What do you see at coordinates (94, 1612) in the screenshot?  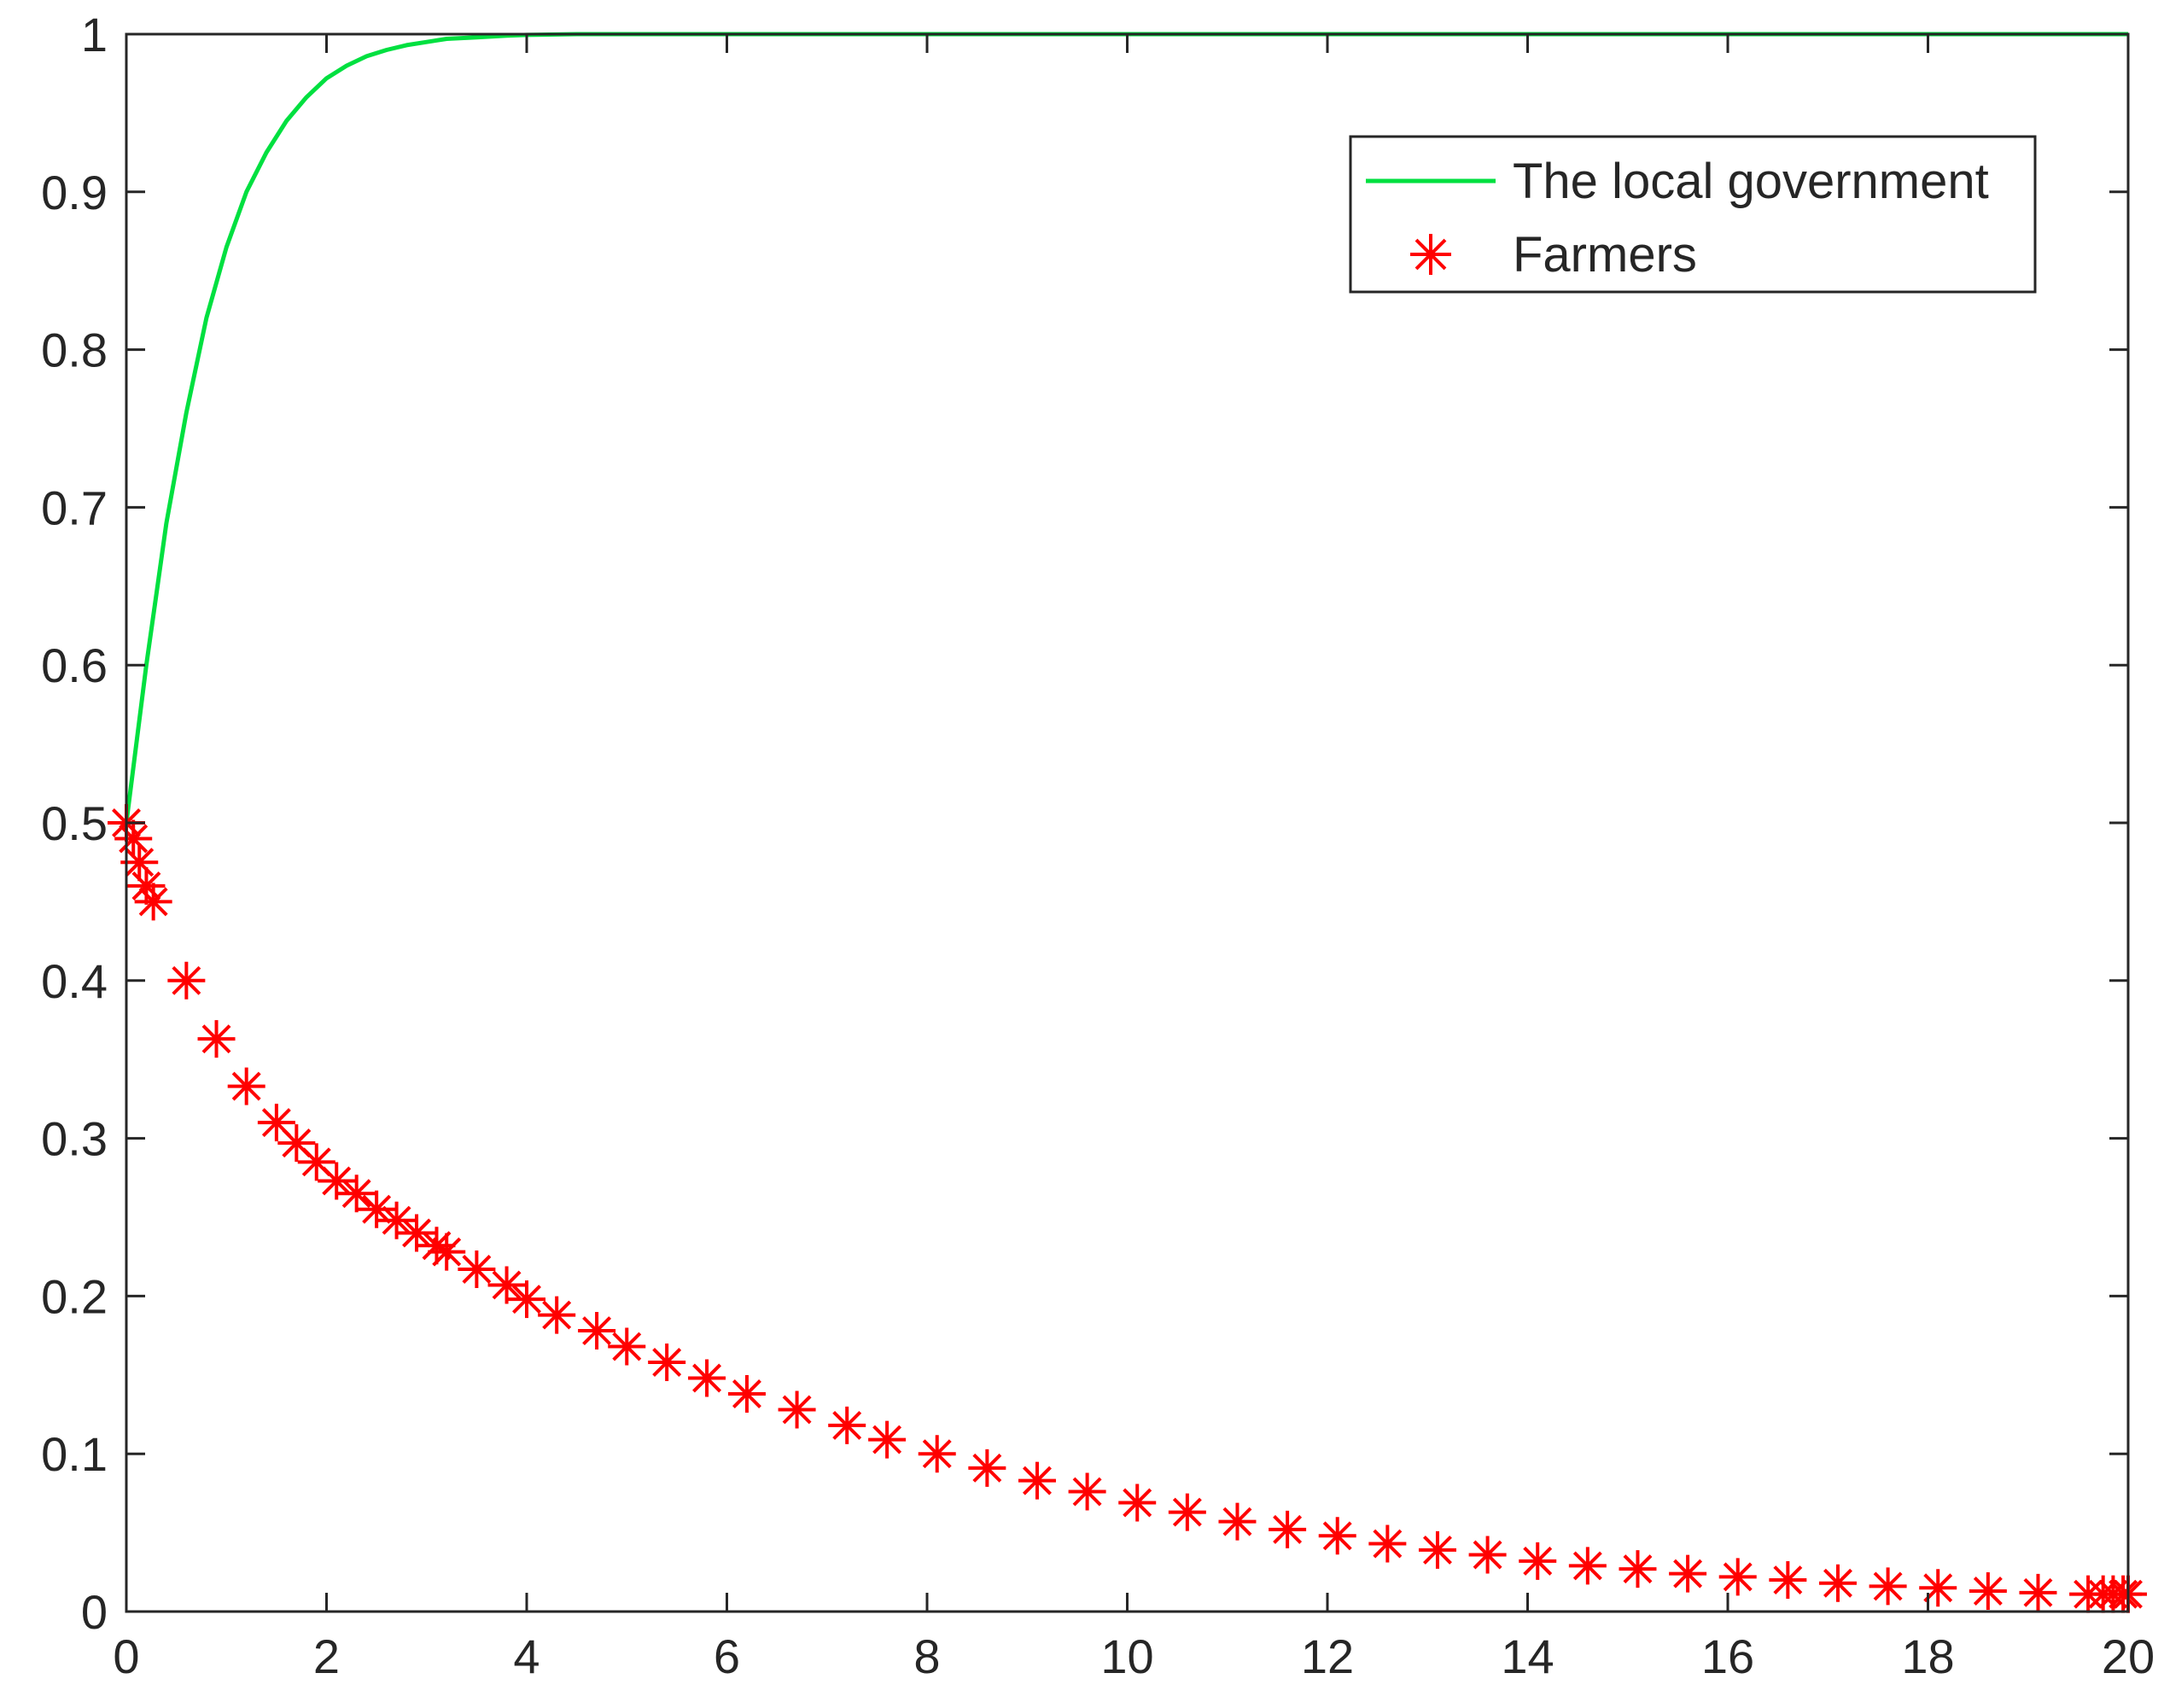 I see `y-tick-label: 0` at bounding box center [94, 1612].